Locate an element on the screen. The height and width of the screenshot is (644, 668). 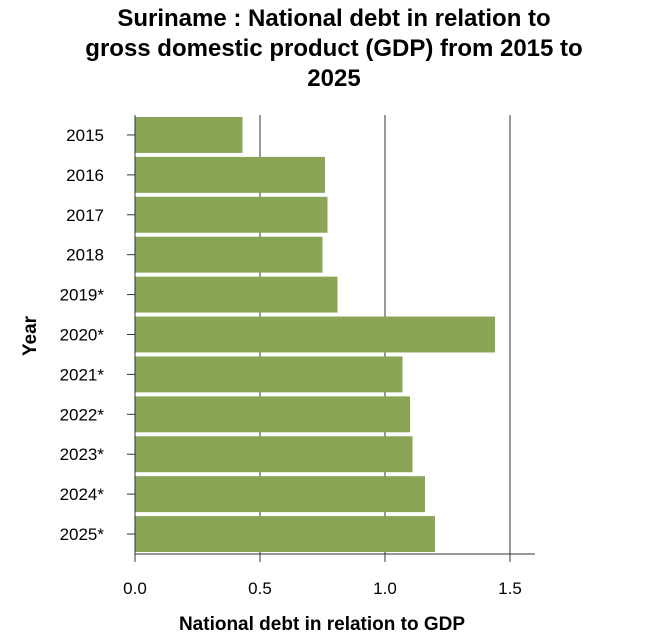
x-tick-label: 1.0 is located at coordinates (385, 588).